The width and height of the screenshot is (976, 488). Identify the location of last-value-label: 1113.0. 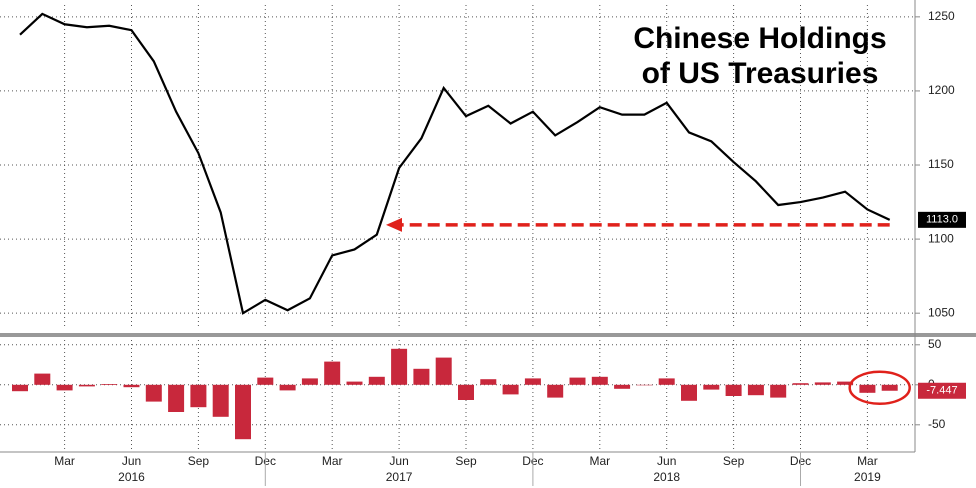
(942, 220).